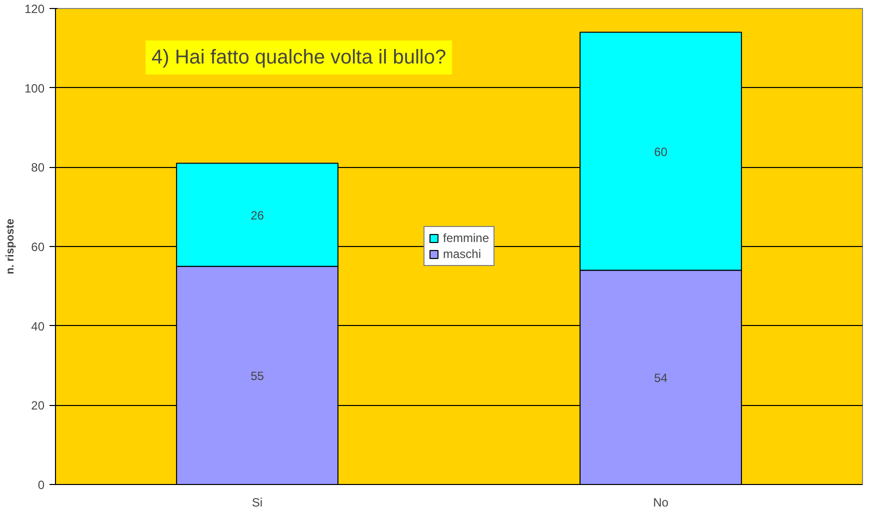 The height and width of the screenshot is (514, 876). What do you see at coordinates (299, 57) in the screenshot?
I see `text: 4) Hai fatto qualche volta il bullo?` at bounding box center [299, 57].